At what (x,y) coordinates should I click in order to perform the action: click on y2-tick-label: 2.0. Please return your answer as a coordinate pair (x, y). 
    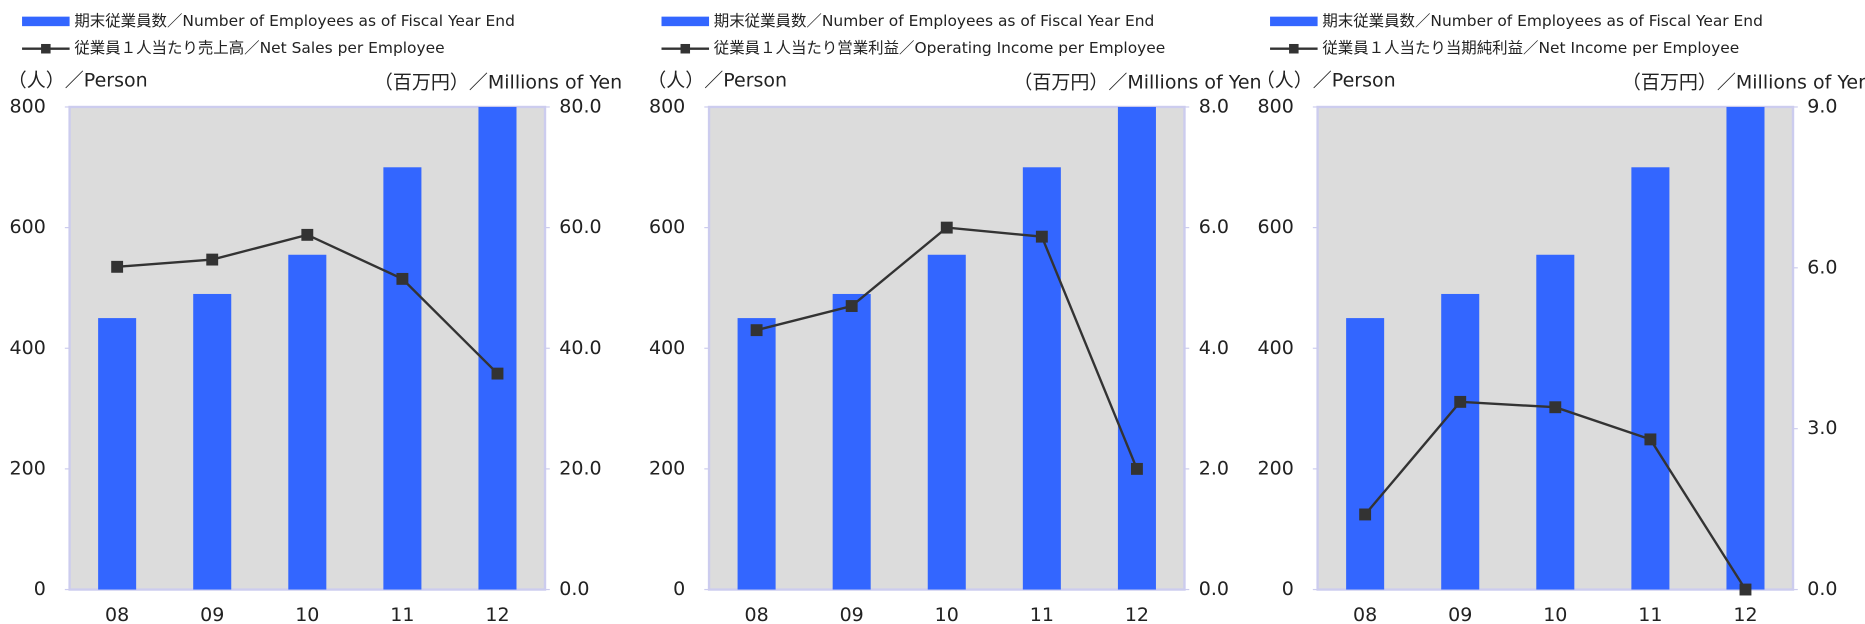
    Looking at the image, I should click on (1214, 468).